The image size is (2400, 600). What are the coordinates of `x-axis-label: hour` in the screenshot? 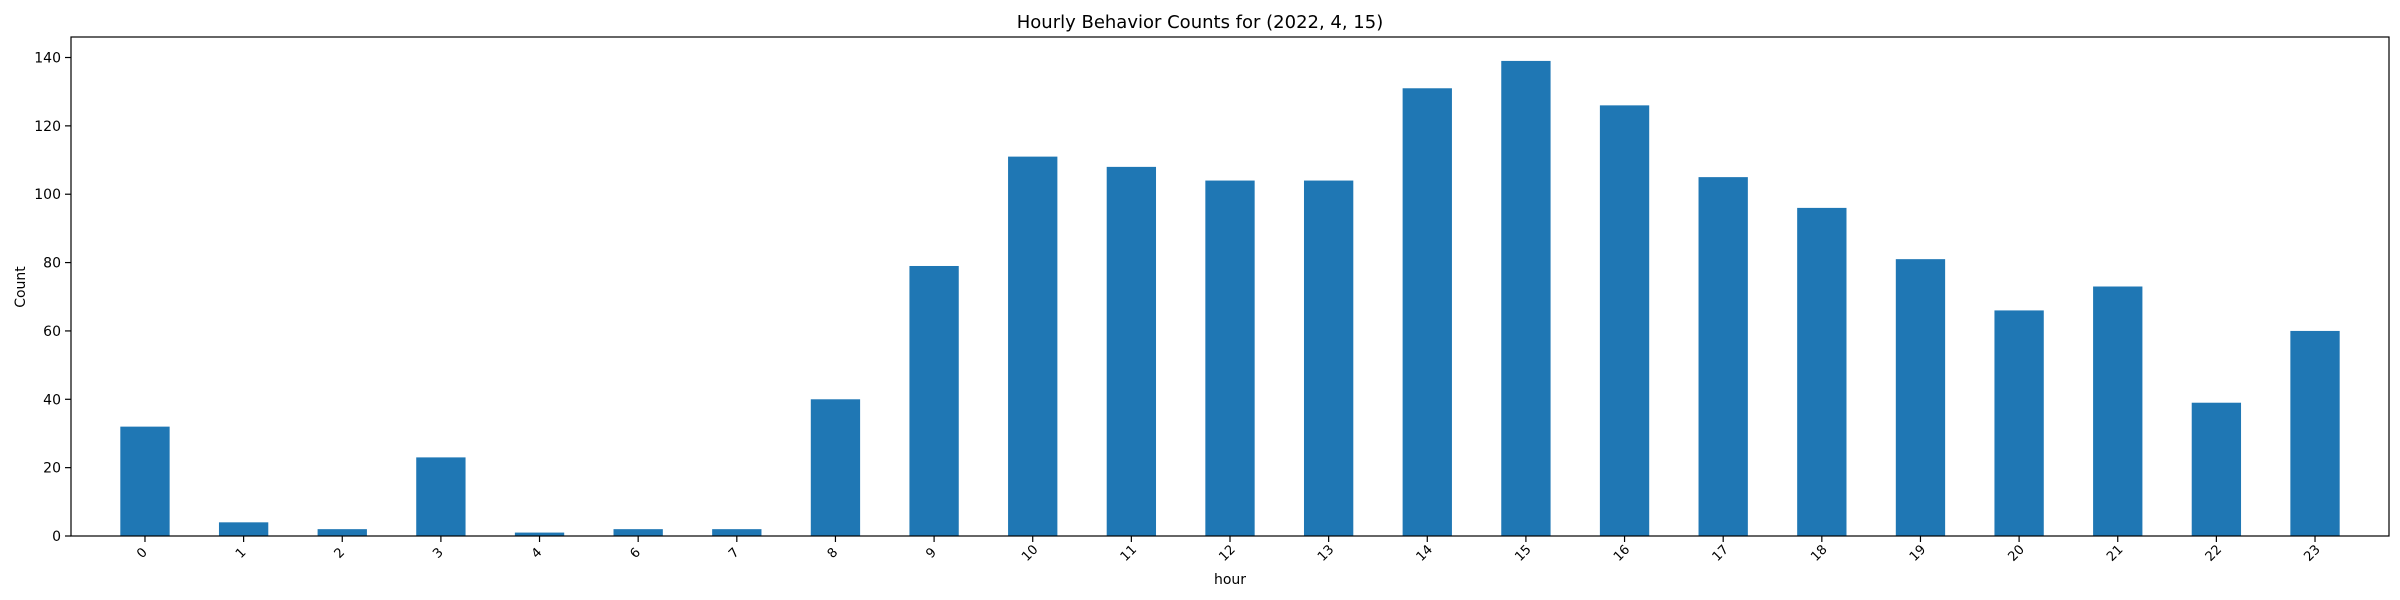 It's located at (1230, 580).